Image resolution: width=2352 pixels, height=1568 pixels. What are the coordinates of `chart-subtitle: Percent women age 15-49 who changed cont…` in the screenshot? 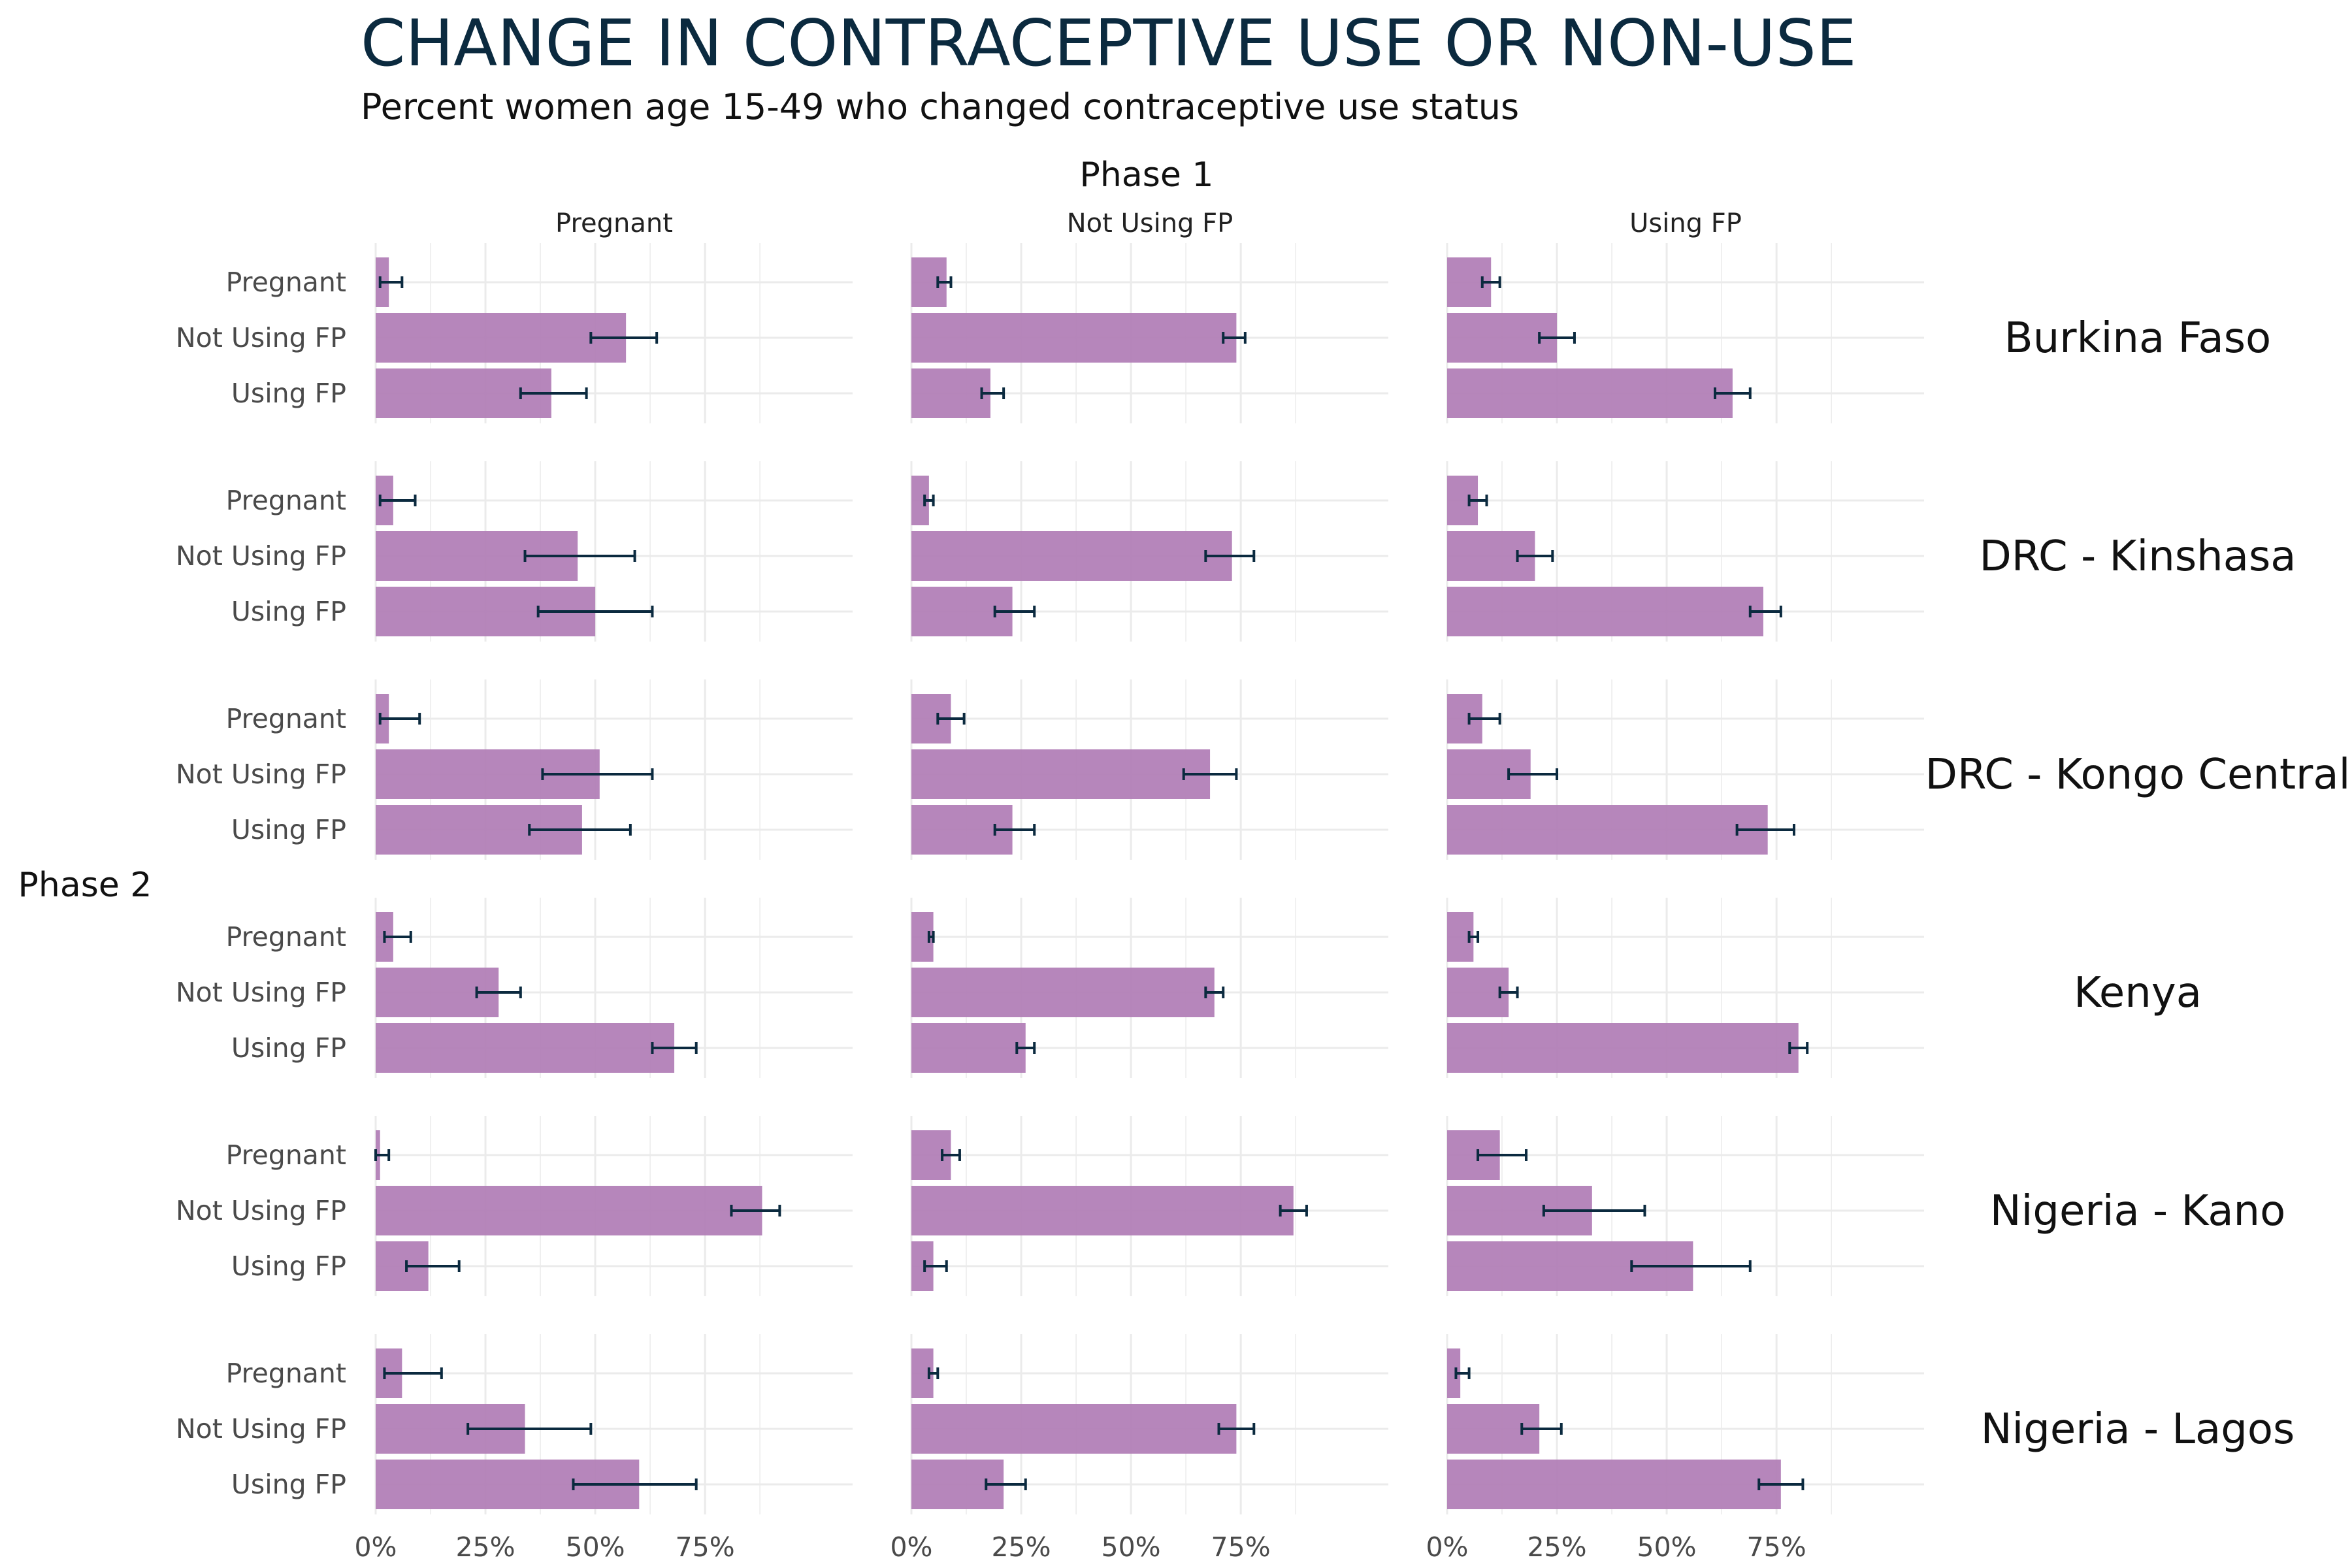 It's located at (940, 106).